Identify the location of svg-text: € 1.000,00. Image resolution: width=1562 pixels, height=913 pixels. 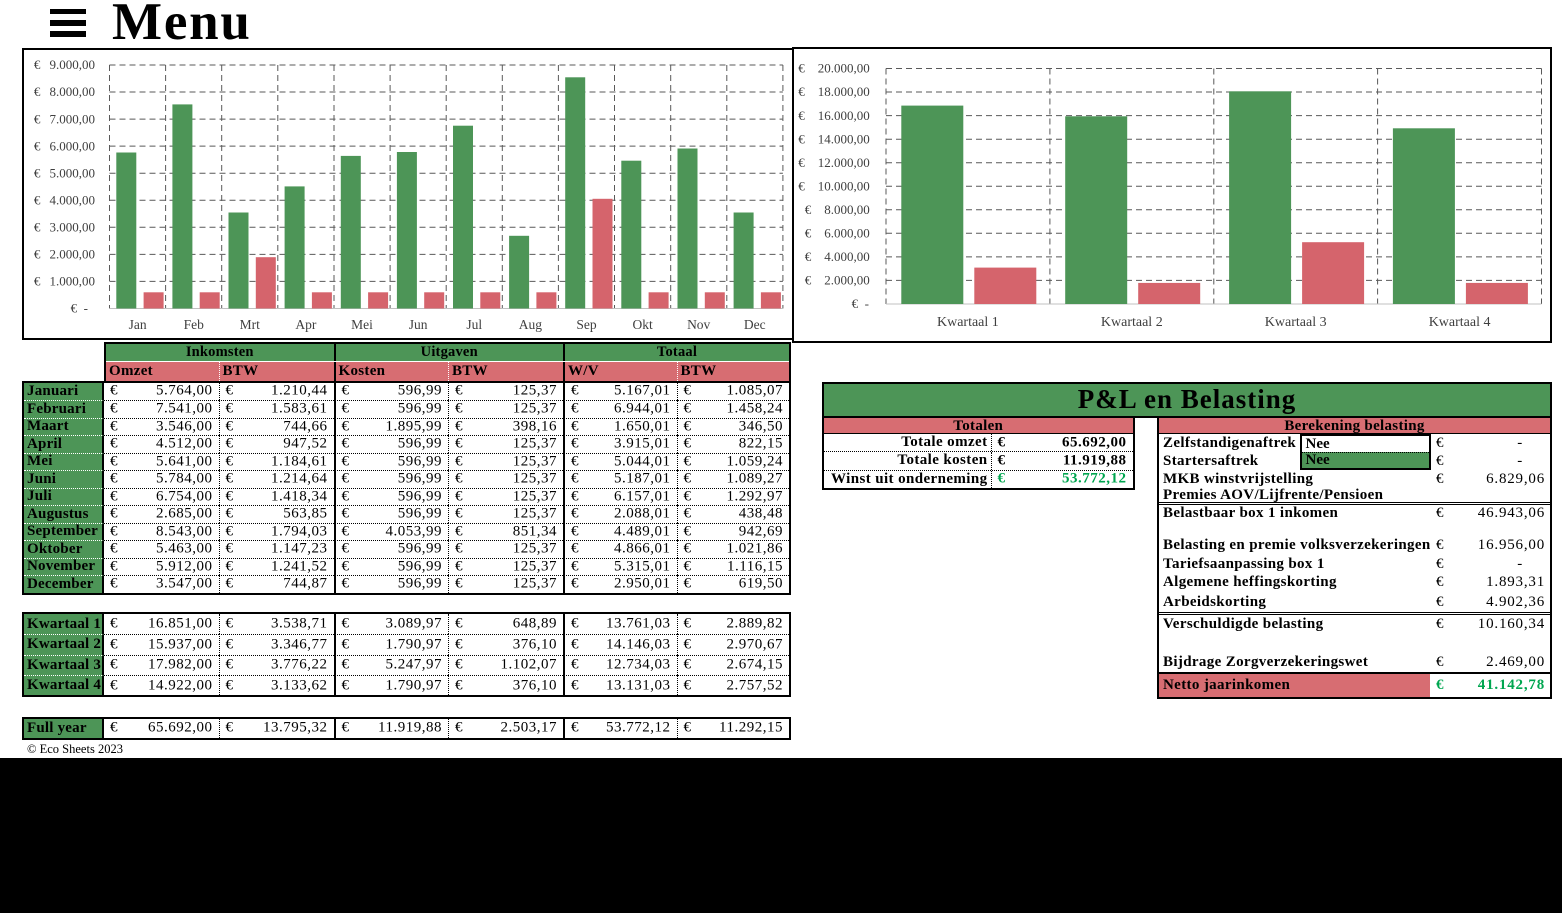
(64, 281).